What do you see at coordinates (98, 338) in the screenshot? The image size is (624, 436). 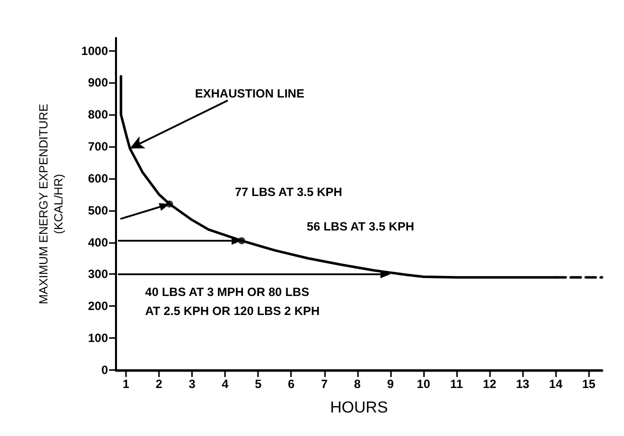 I see `y-tick-label: 100` at bounding box center [98, 338].